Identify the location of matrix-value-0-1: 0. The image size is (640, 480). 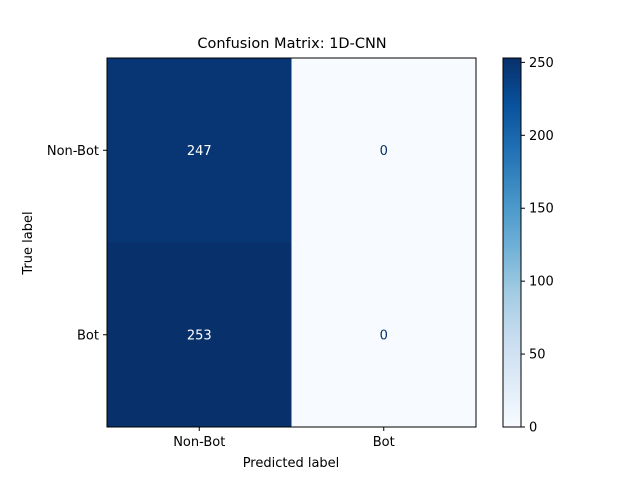
(384, 151).